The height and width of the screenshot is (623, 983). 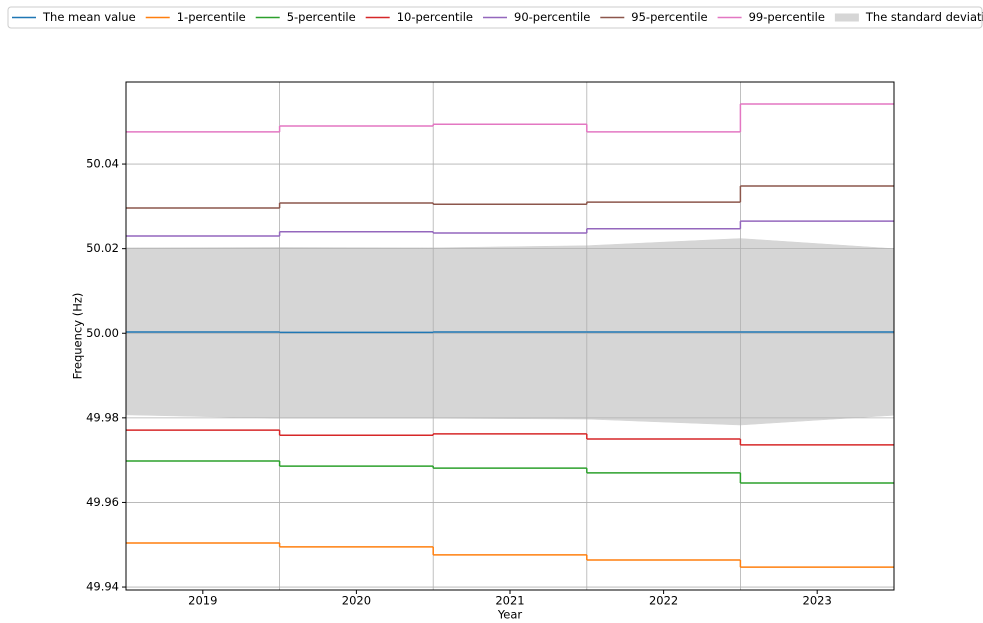 What do you see at coordinates (669, 17) in the screenshot?
I see `legend-label: 95-percentile` at bounding box center [669, 17].